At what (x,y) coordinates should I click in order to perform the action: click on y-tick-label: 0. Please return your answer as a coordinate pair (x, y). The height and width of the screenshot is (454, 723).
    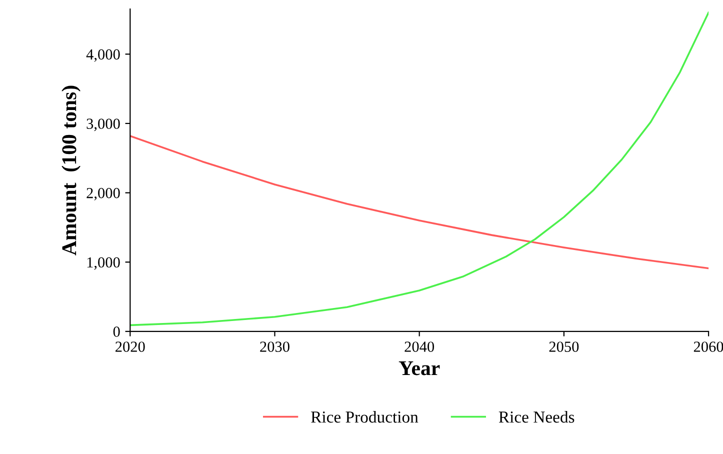
    Looking at the image, I should click on (116, 331).